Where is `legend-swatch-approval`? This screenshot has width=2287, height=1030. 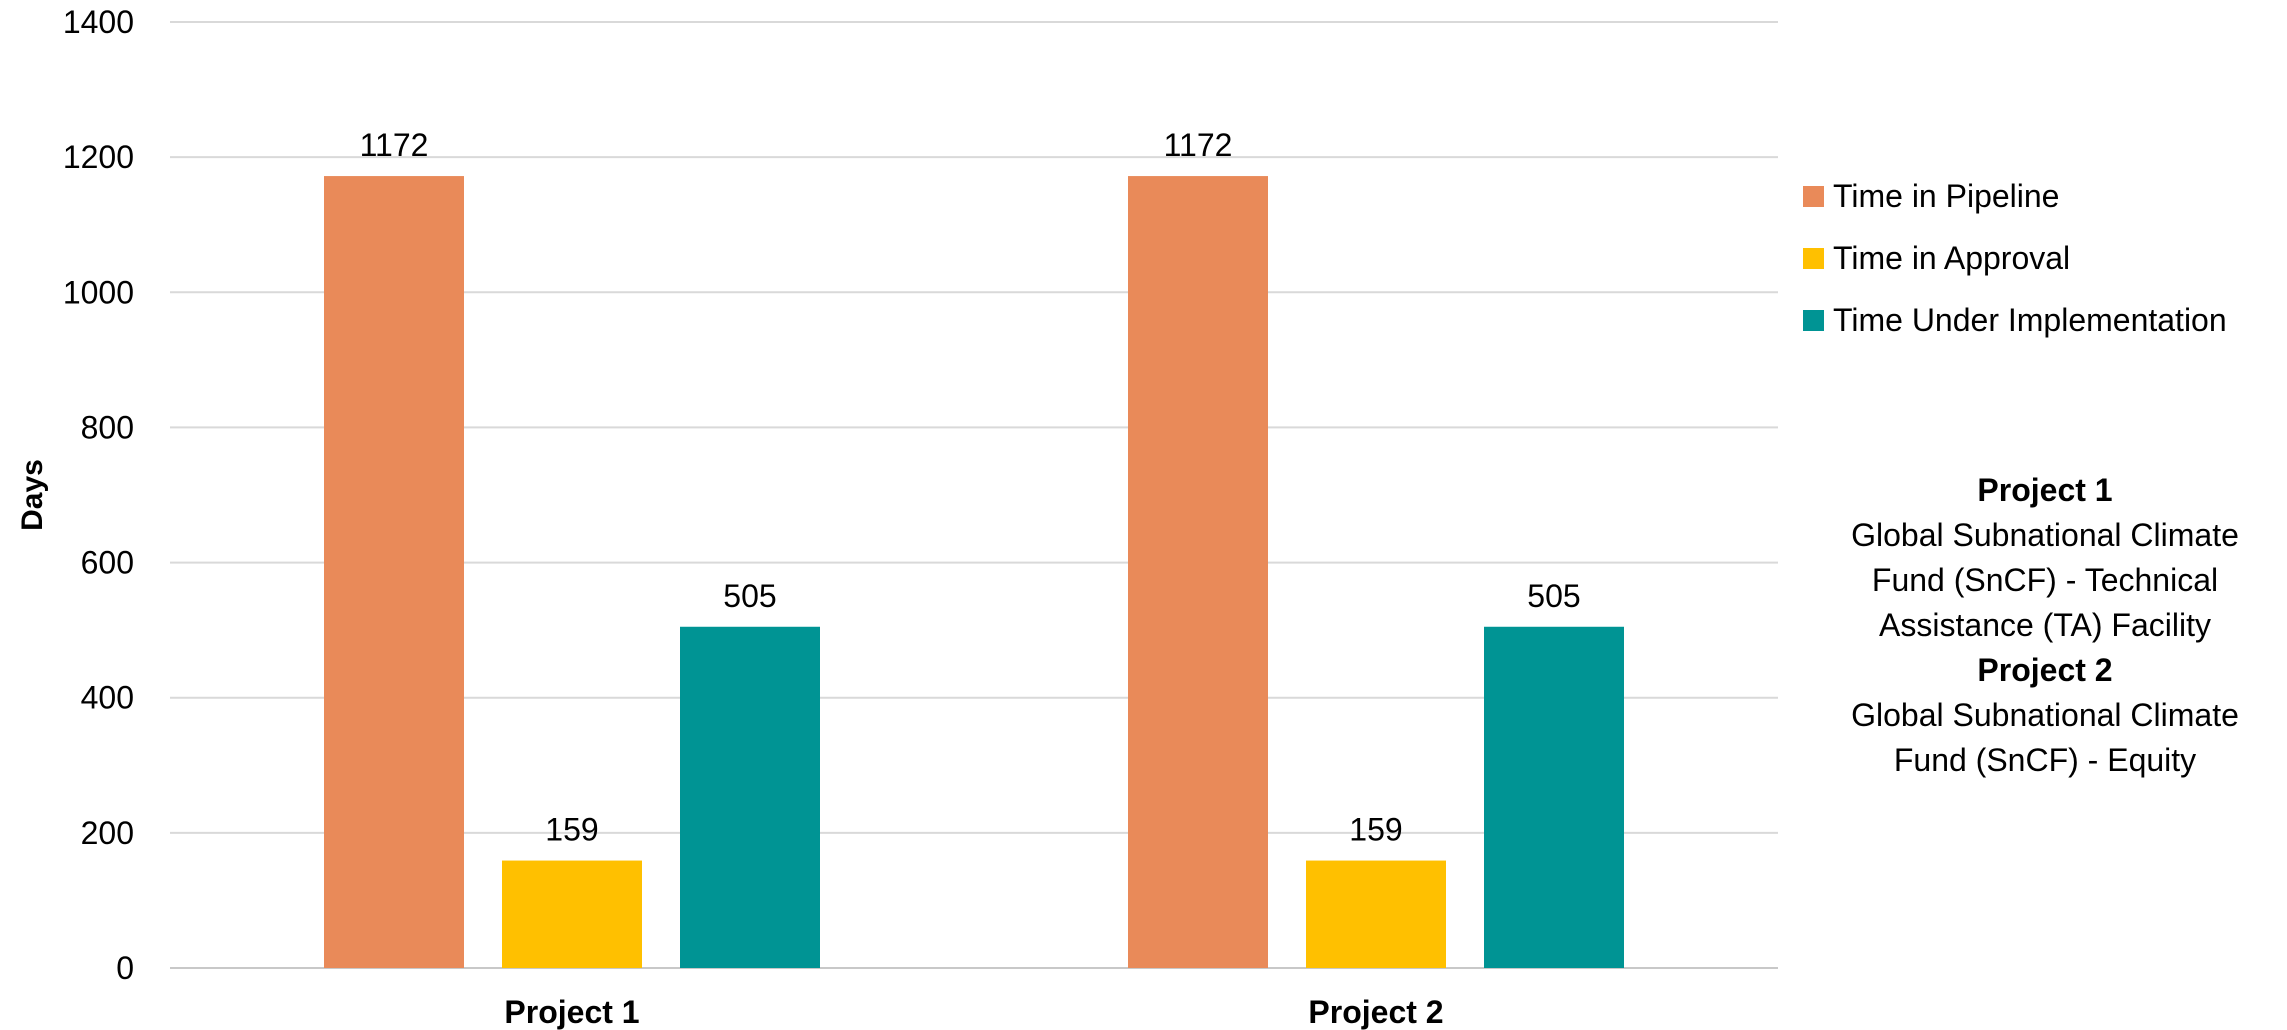
legend-swatch-approval is located at coordinates (1813, 258).